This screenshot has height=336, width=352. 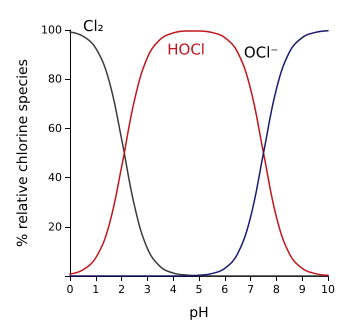 I want to click on x-tick-label: 0, so click(x=70, y=289).